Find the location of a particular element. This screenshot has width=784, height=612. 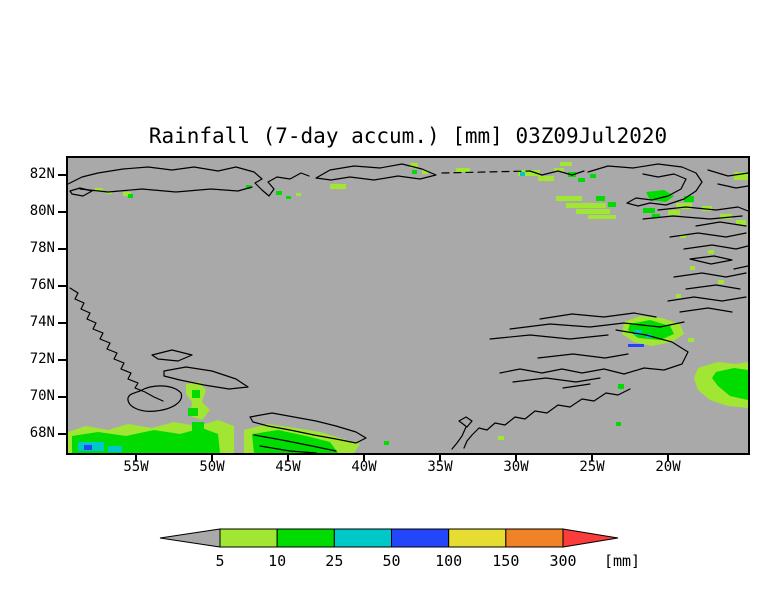

lat-tick-label: 68N is located at coordinates (42, 433).